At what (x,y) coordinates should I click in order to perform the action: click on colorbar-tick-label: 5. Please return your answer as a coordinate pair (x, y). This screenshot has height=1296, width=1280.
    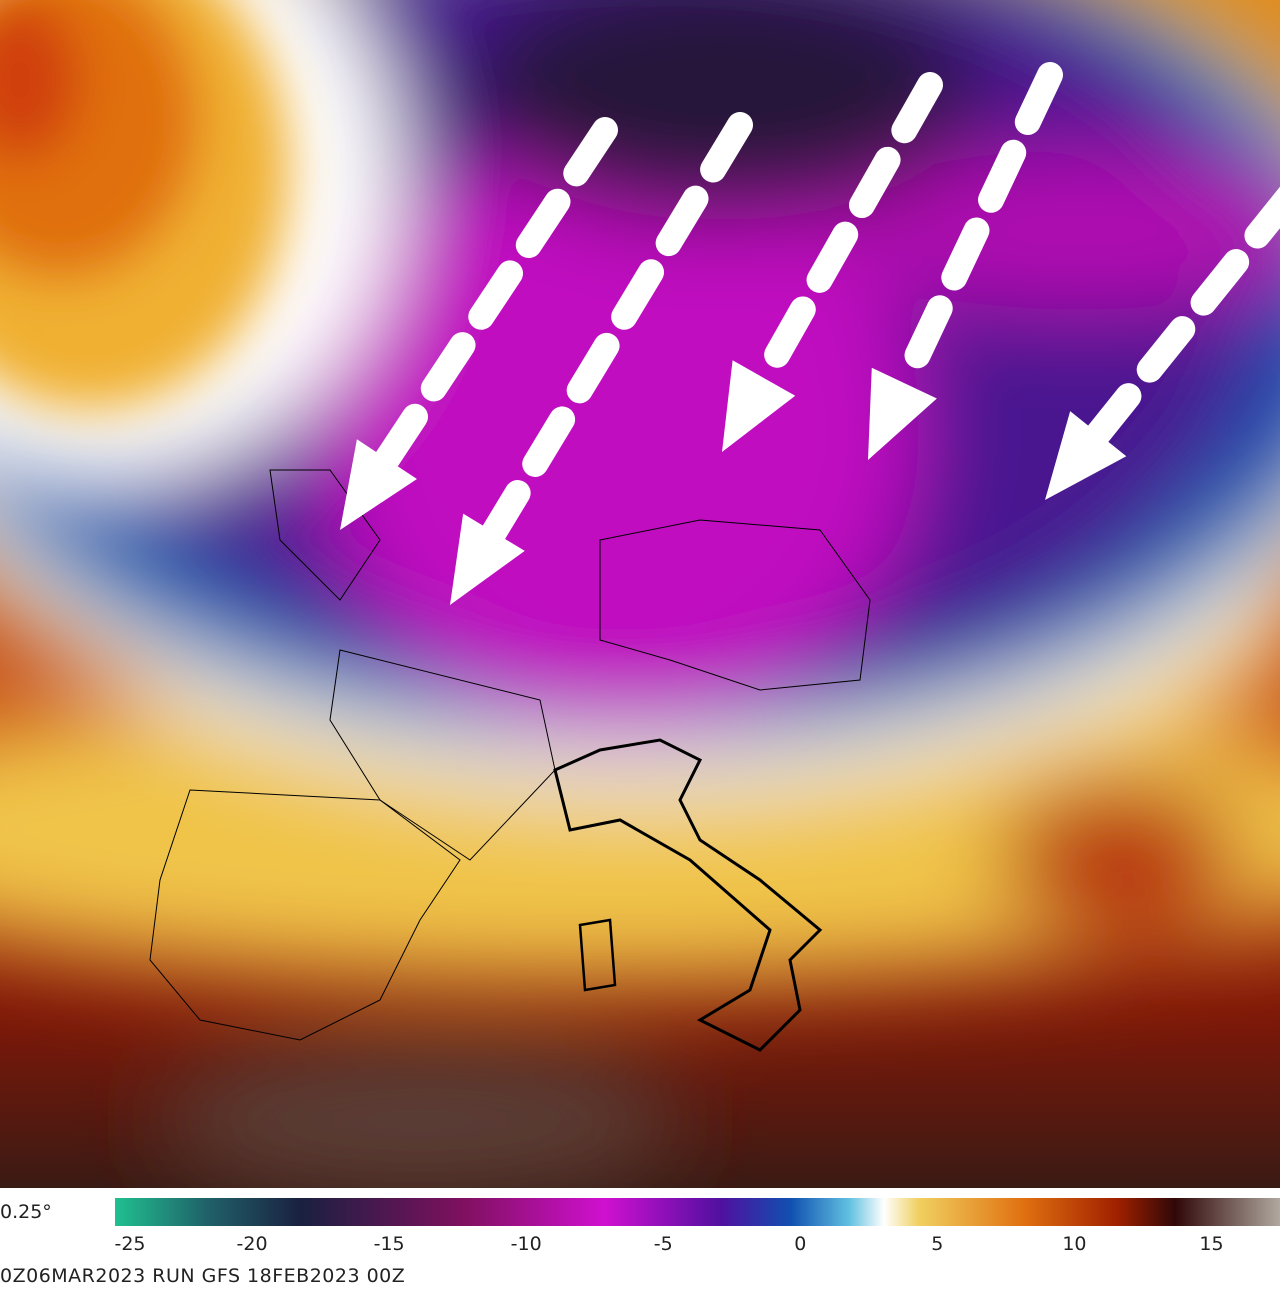
    Looking at the image, I should click on (937, 1244).